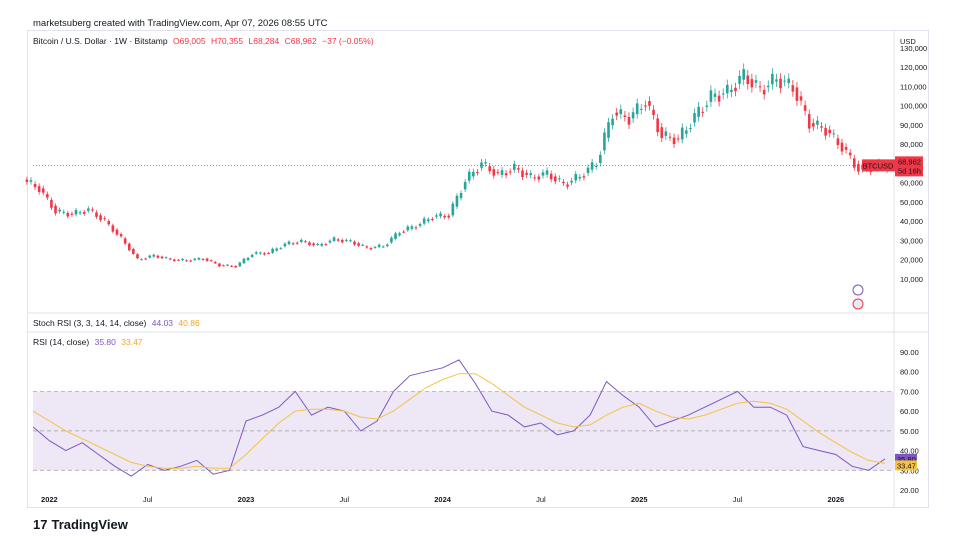 Image resolution: width=972 pixels, height=538 pixels. I want to click on price-axis-tick: 20,000, so click(911, 260).